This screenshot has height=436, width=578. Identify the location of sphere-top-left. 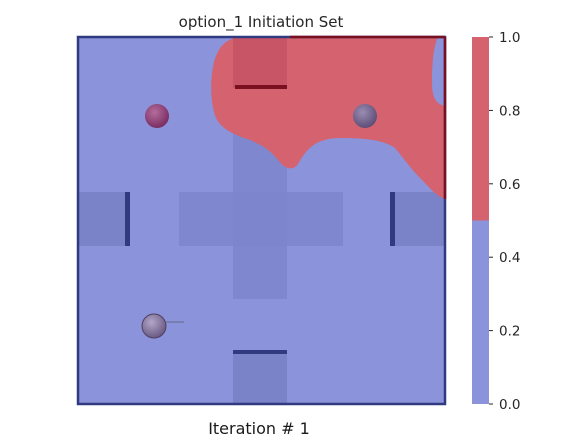
(157, 116).